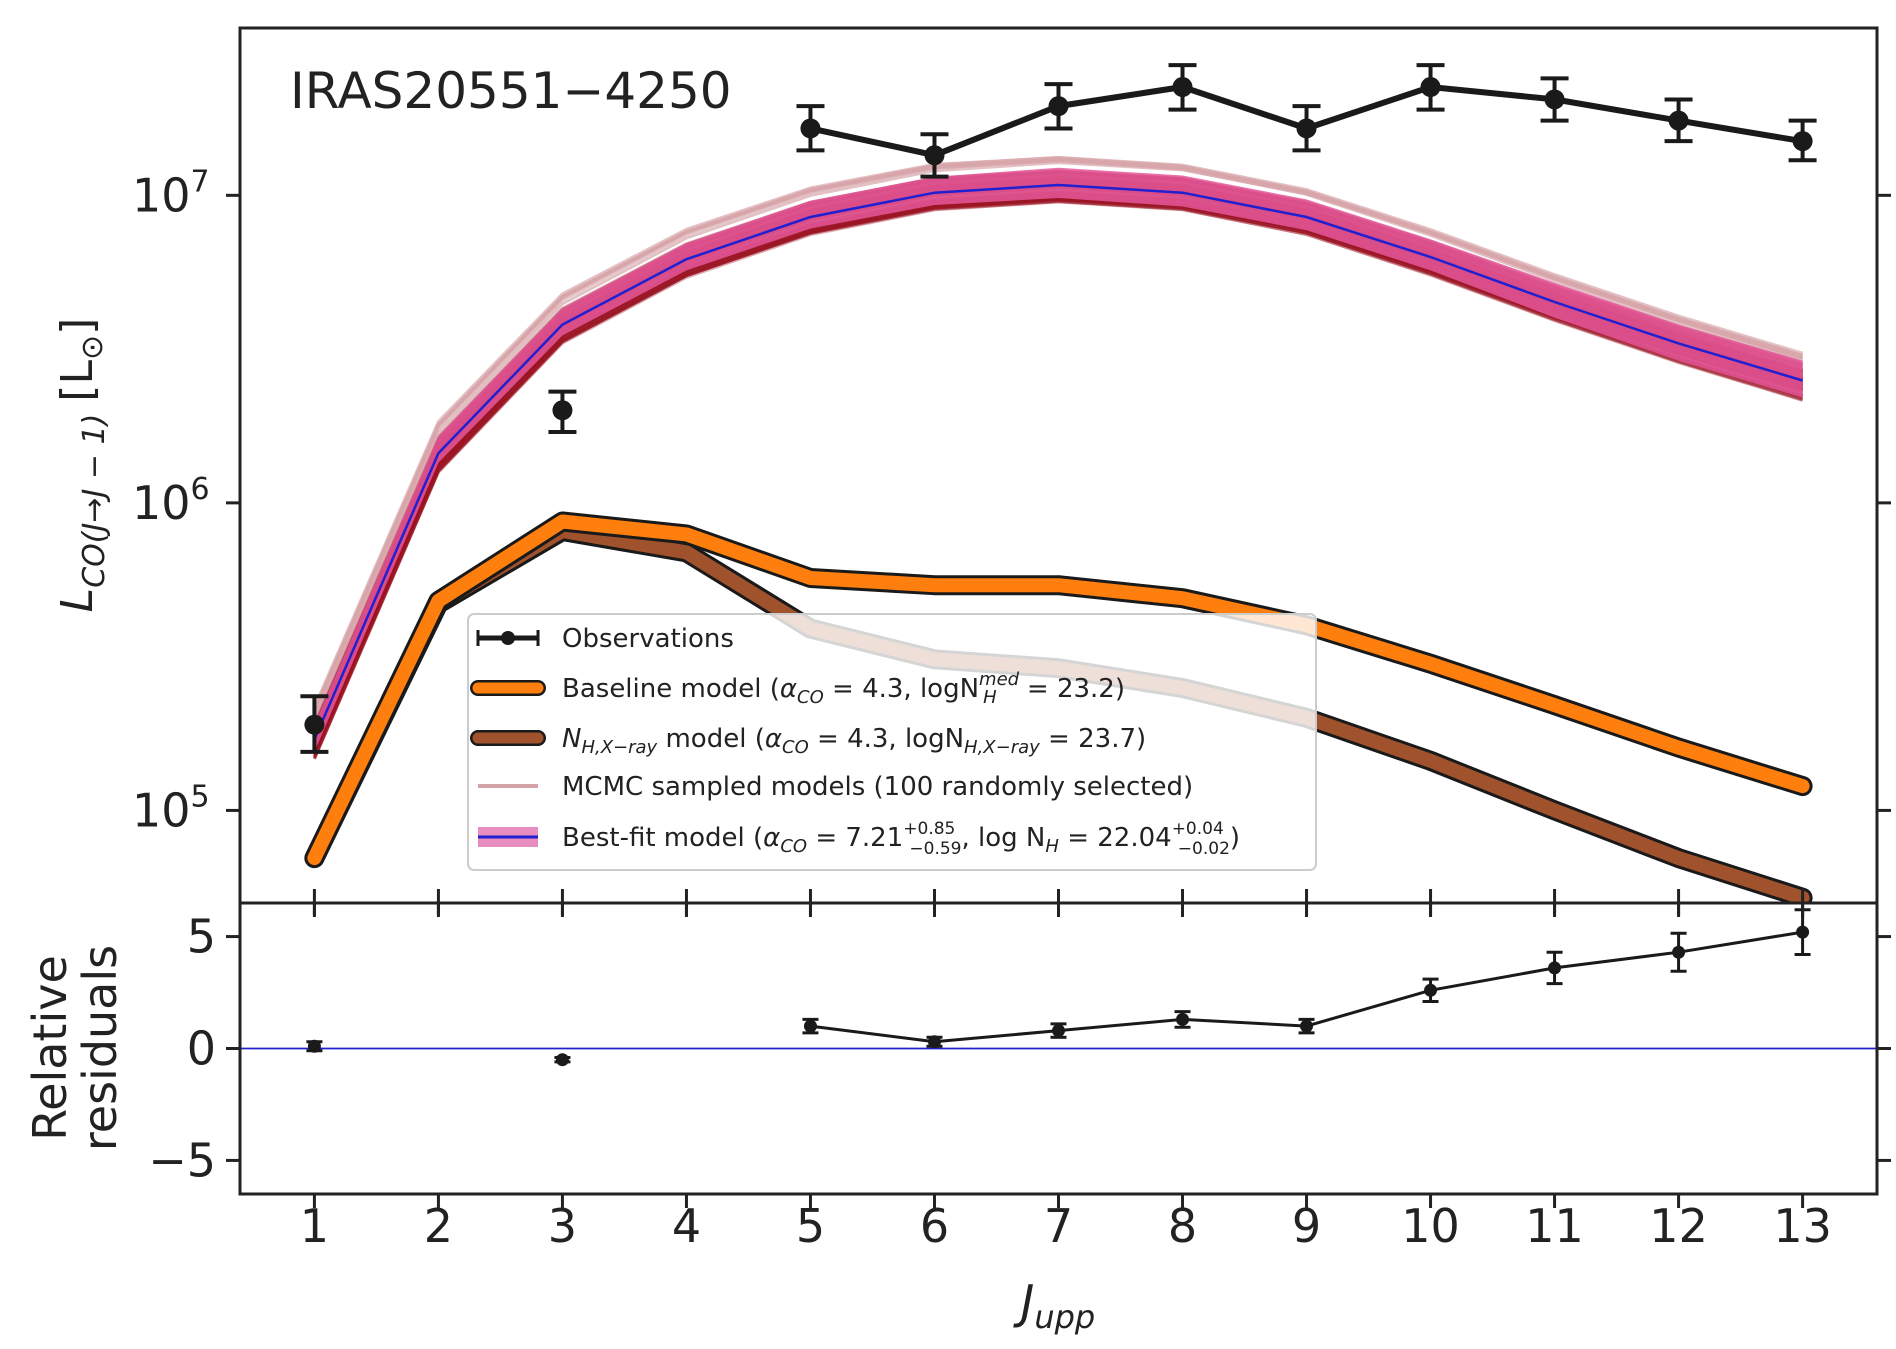 The width and height of the screenshot is (1896, 1349). I want to click on x-tick-label: 12, so click(1678, 1226).